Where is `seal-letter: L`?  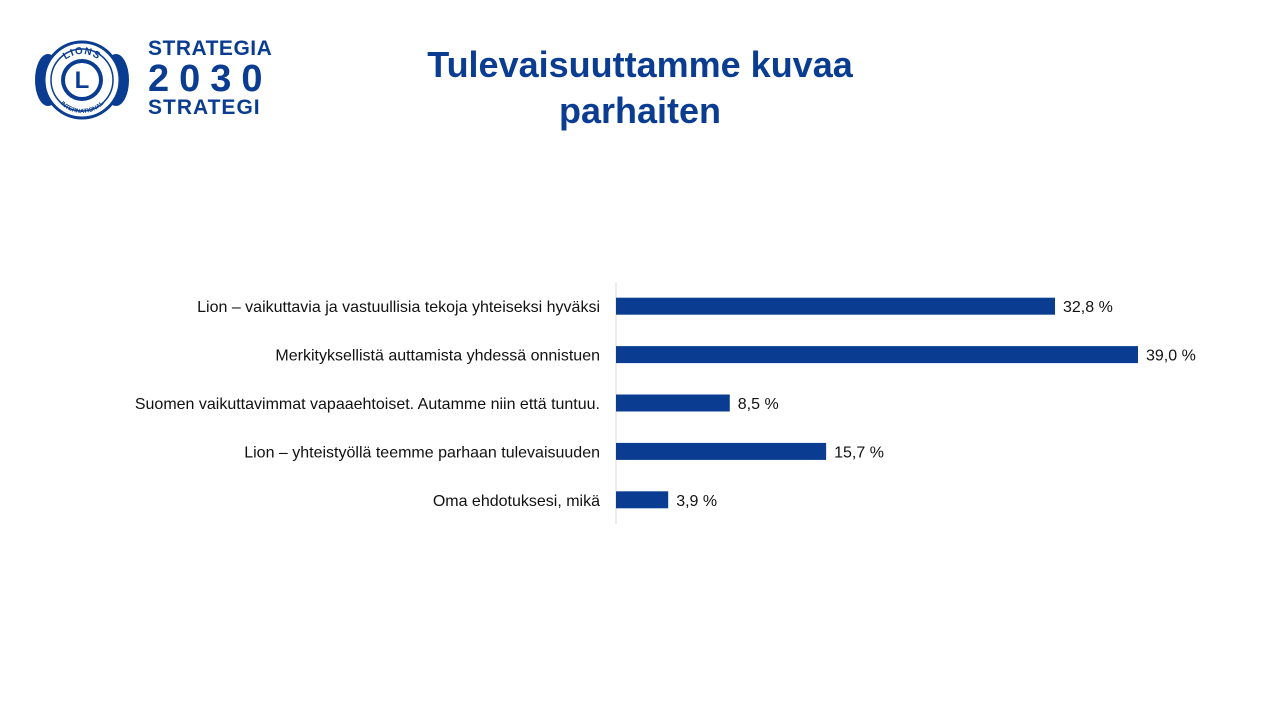 seal-letter: L is located at coordinates (82, 80).